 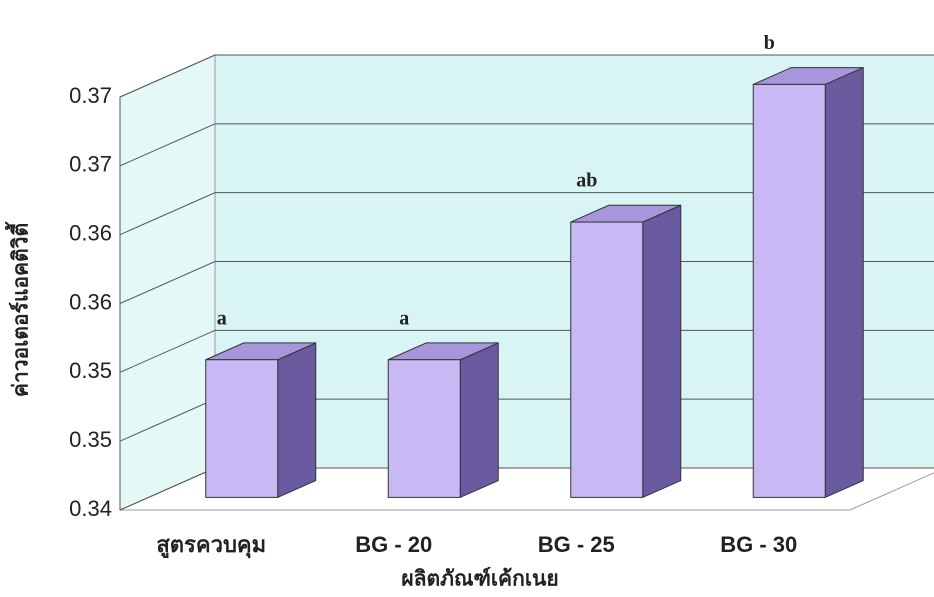 I want to click on x-tick-label: BG - 20, so click(x=393, y=544).